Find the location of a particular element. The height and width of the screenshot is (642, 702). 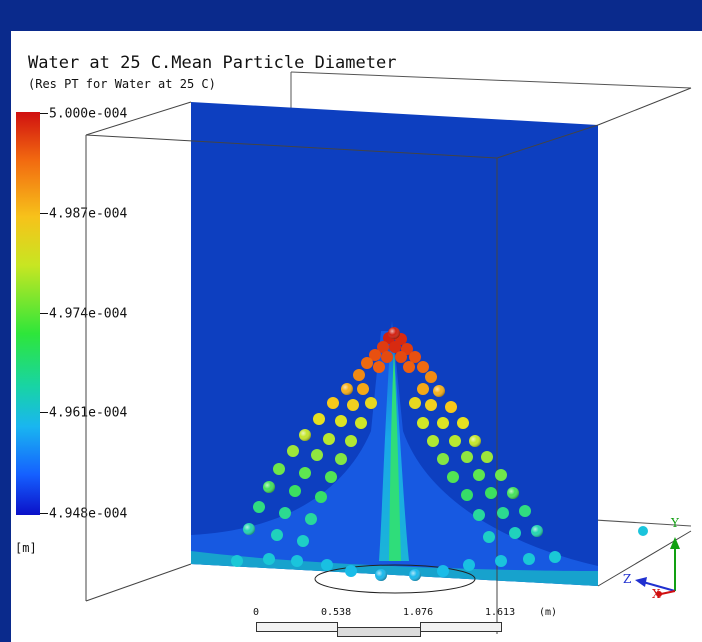

scale-label: 0.538 is located at coordinates (336, 612).